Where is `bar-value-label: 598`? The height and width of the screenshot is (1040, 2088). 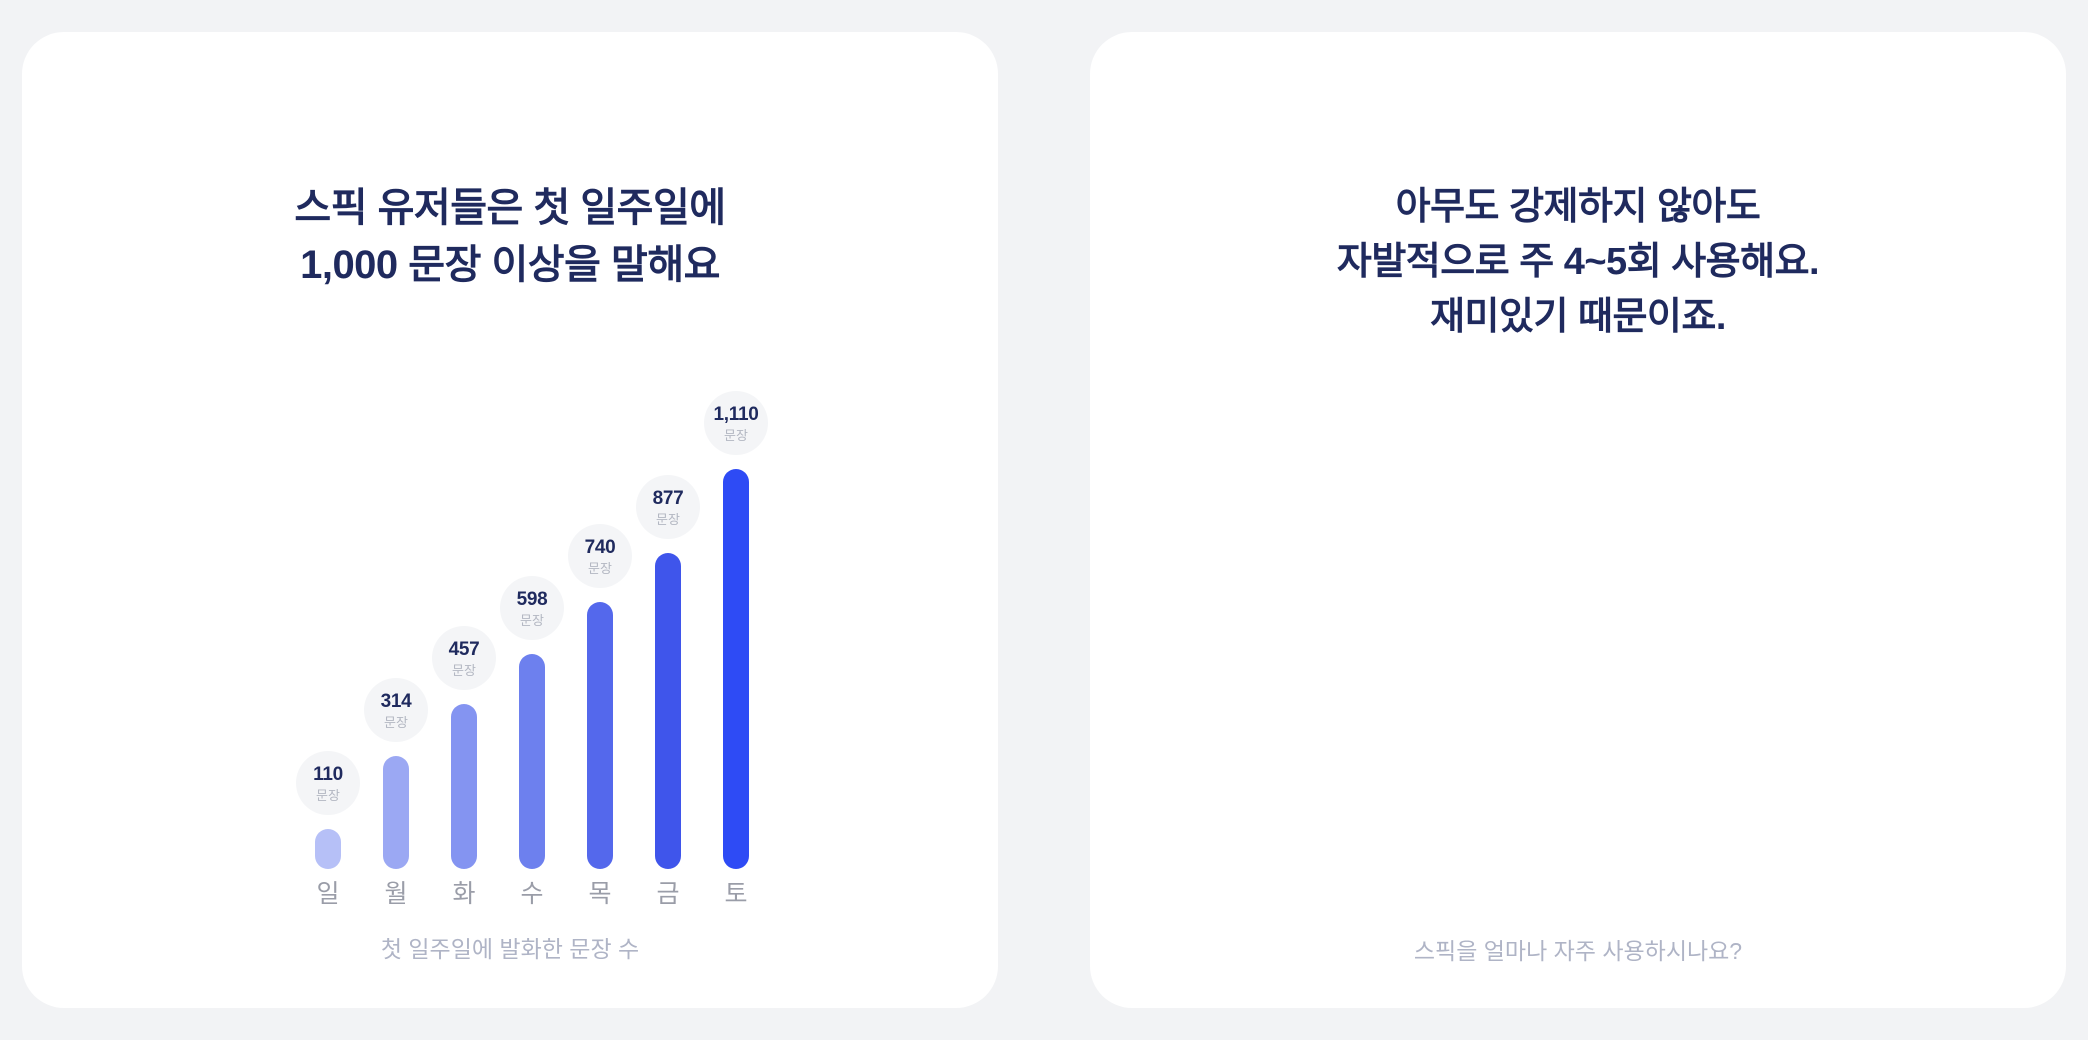 bar-value-label: 598 is located at coordinates (532, 599).